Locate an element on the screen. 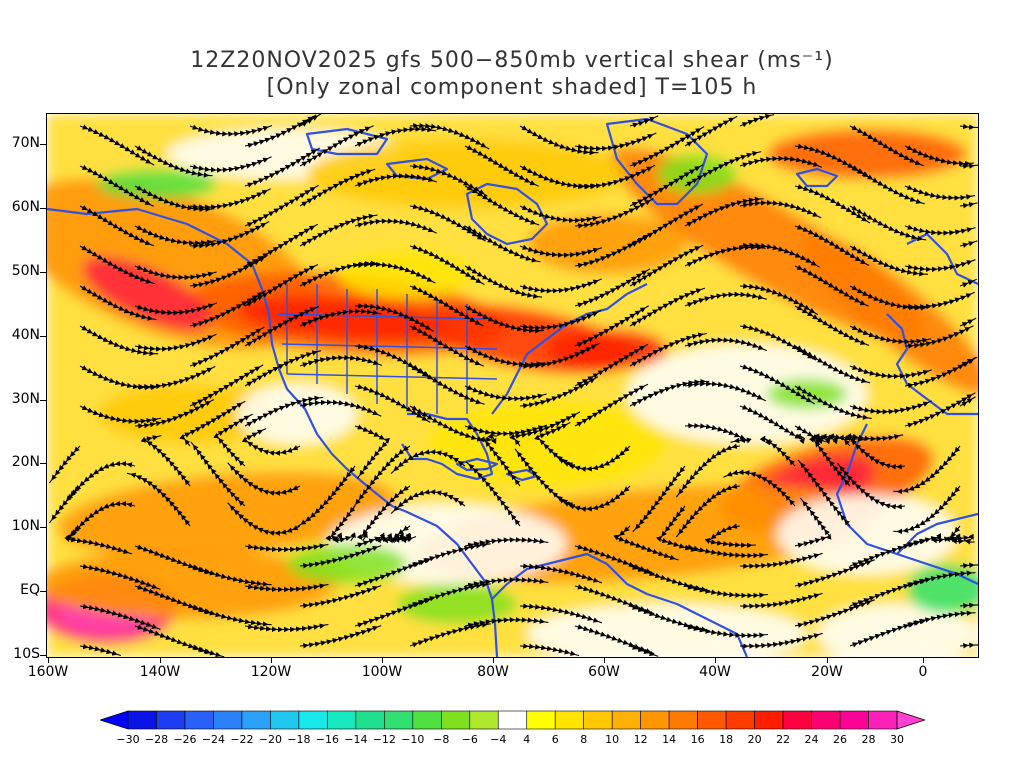 This screenshot has height=768, width=1024. colorbar-label: −18 is located at coordinates (299, 739).